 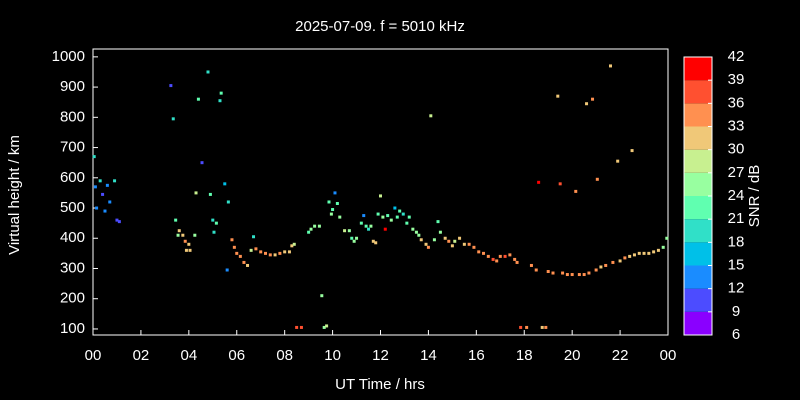 I want to click on y-tick-label: 500, so click(x=72, y=207).